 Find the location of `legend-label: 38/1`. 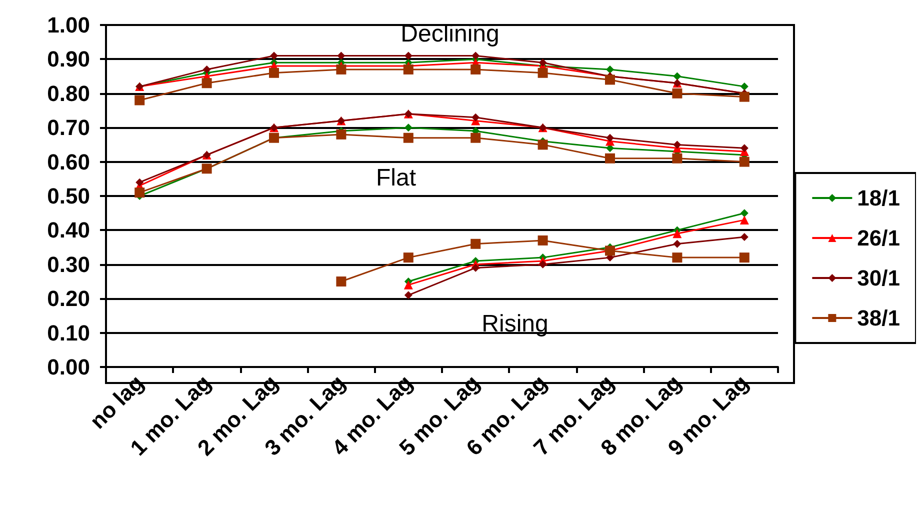

legend-label: 38/1 is located at coordinates (878, 318).